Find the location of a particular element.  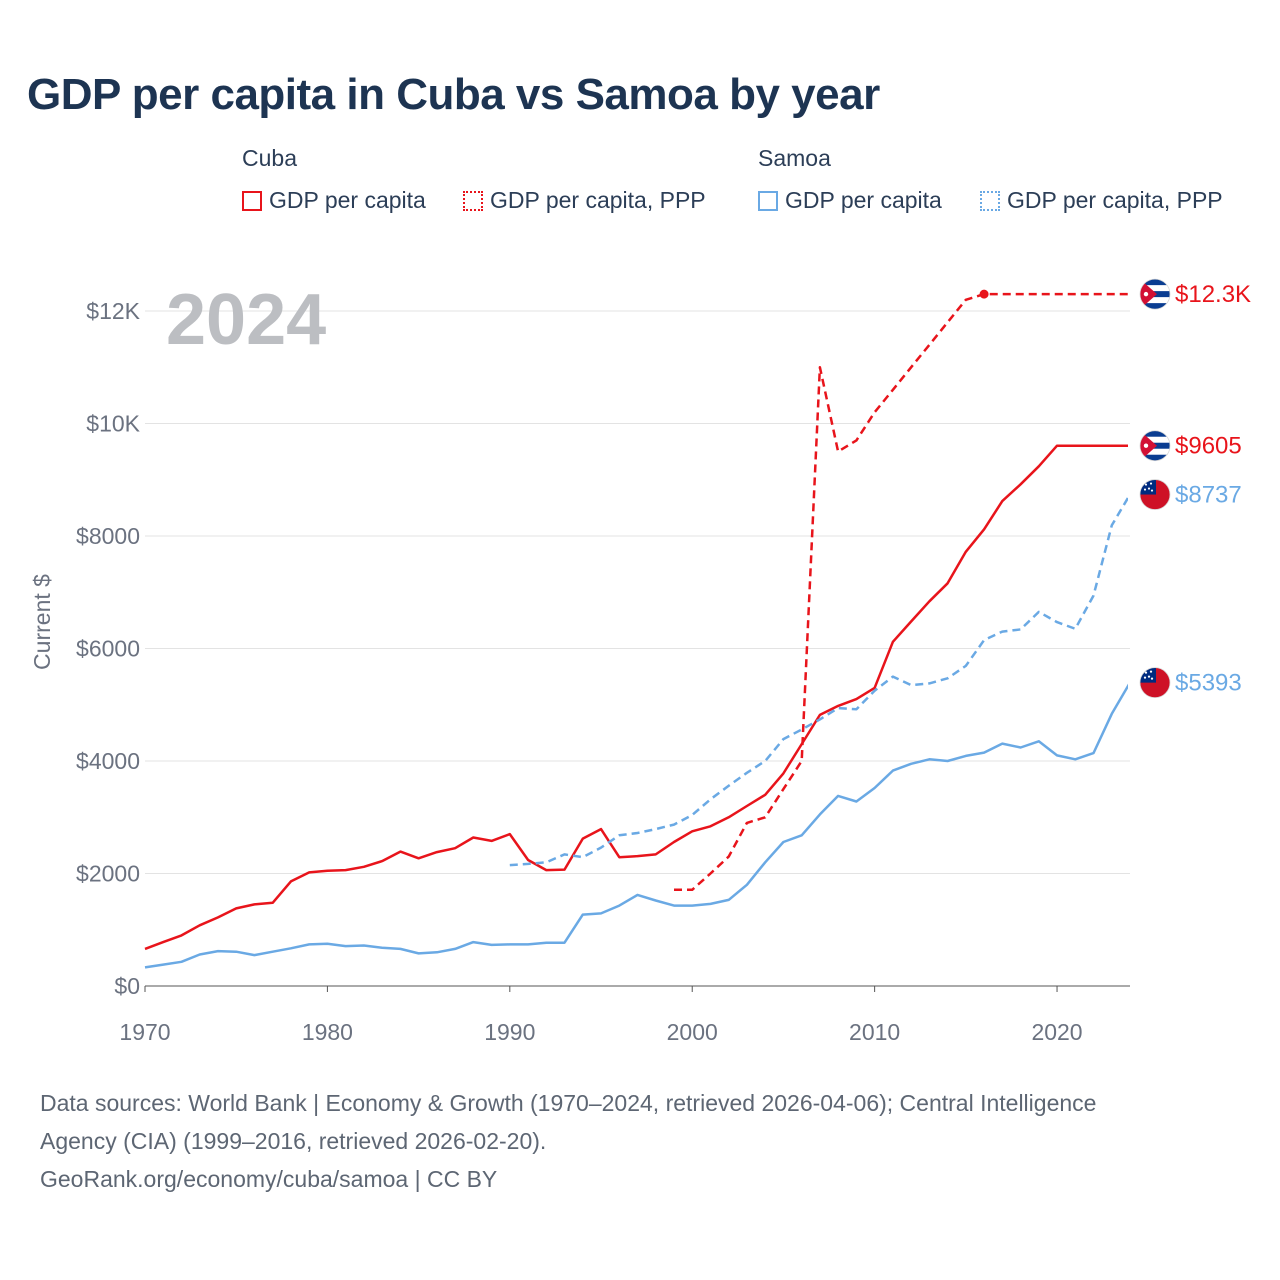

legend-swatch-cuba-gdp-ppp is located at coordinates (473, 200).